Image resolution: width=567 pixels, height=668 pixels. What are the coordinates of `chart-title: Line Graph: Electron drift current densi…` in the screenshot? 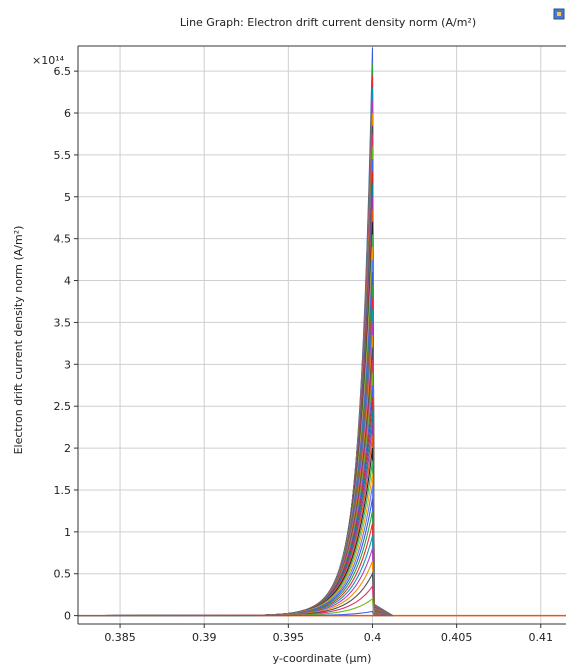 It's located at (328, 22).